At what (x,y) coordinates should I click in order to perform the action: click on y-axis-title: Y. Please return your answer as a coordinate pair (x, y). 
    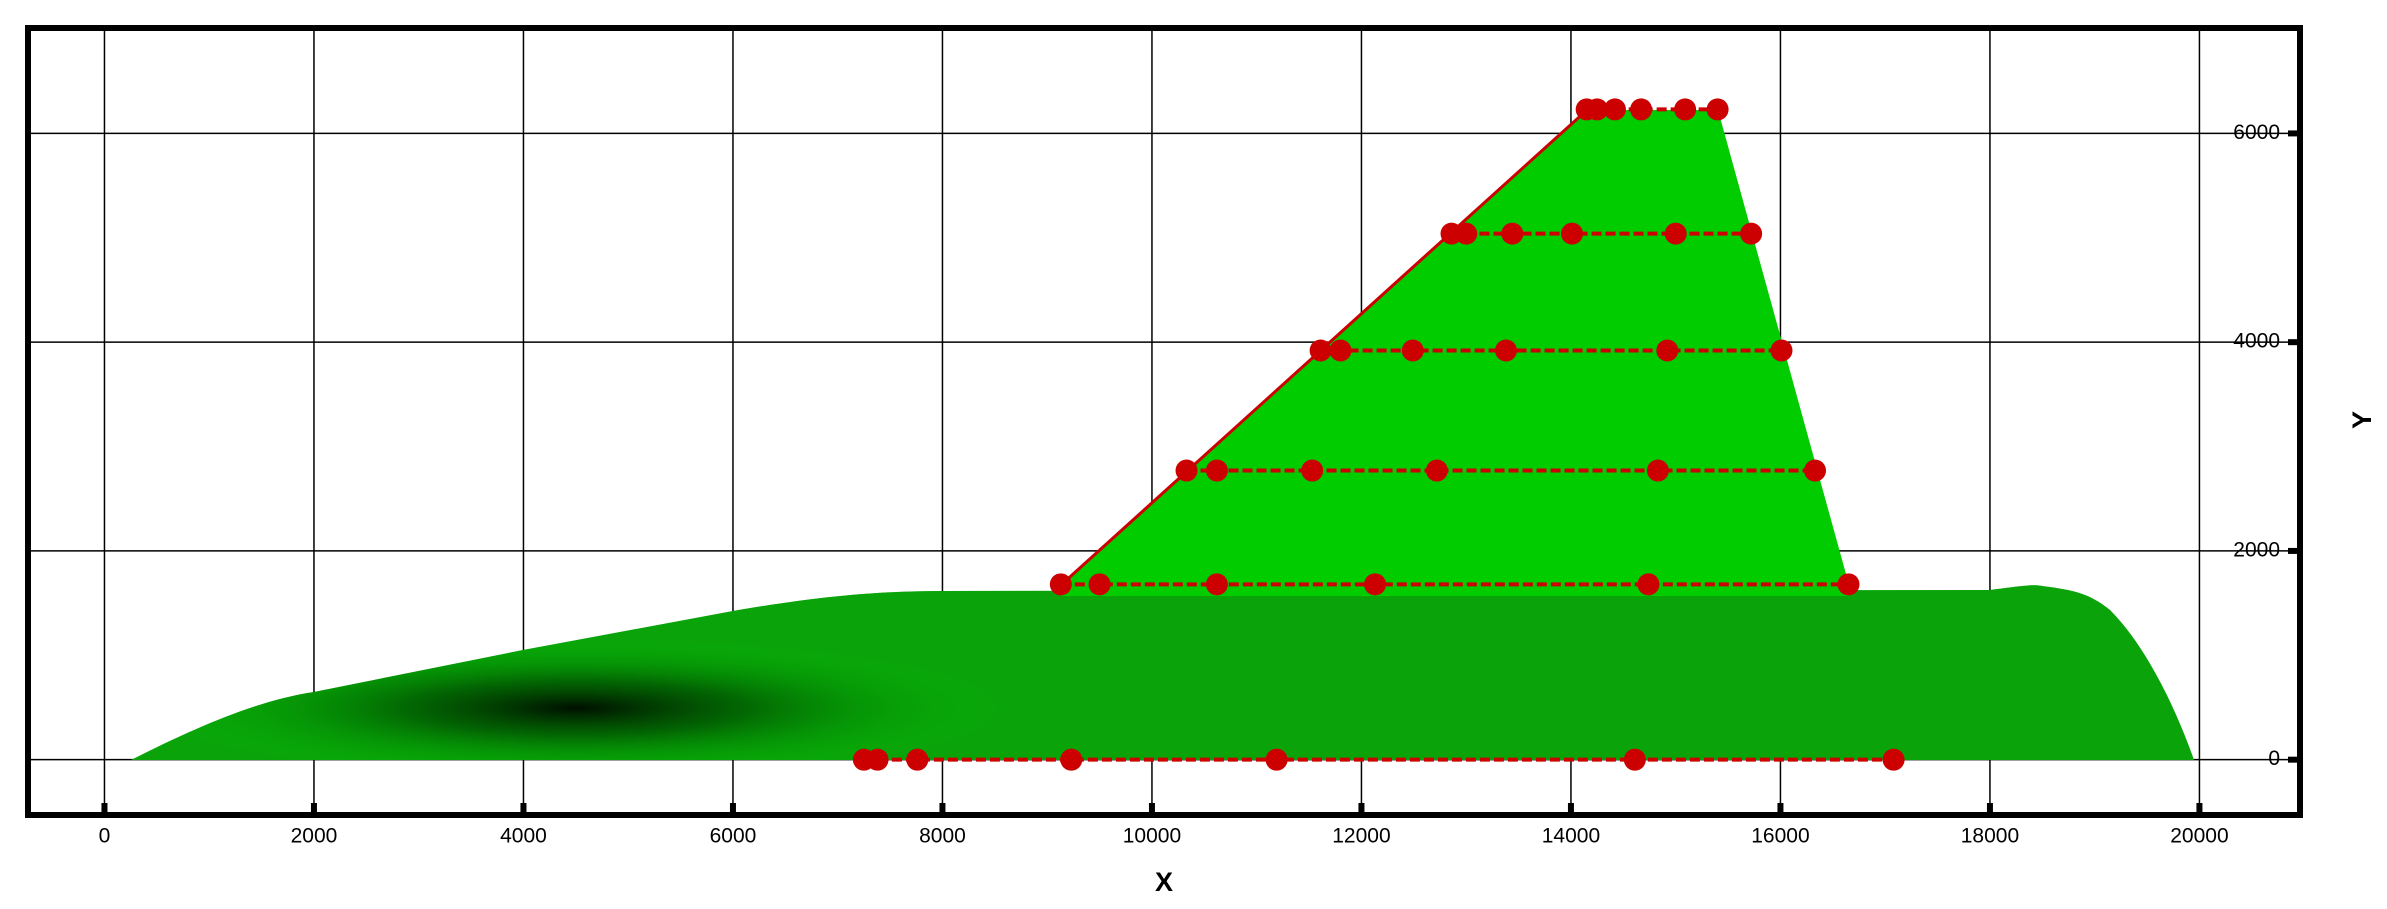
    Looking at the image, I should click on (2362, 420).